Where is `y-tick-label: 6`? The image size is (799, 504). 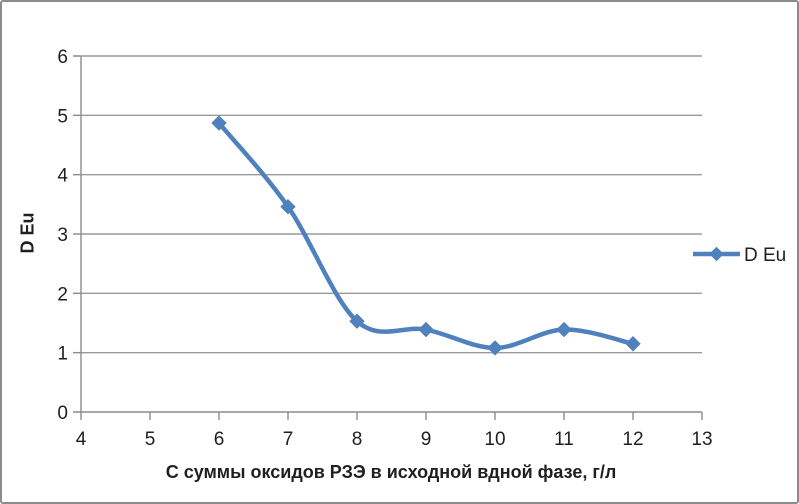
y-tick-label: 6 is located at coordinates (62, 57).